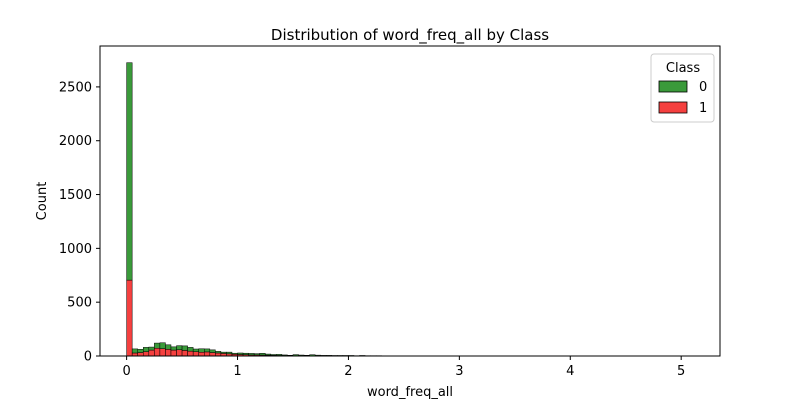 The height and width of the screenshot is (400, 800). I want to click on y-tick-label: 1000, so click(75, 249).